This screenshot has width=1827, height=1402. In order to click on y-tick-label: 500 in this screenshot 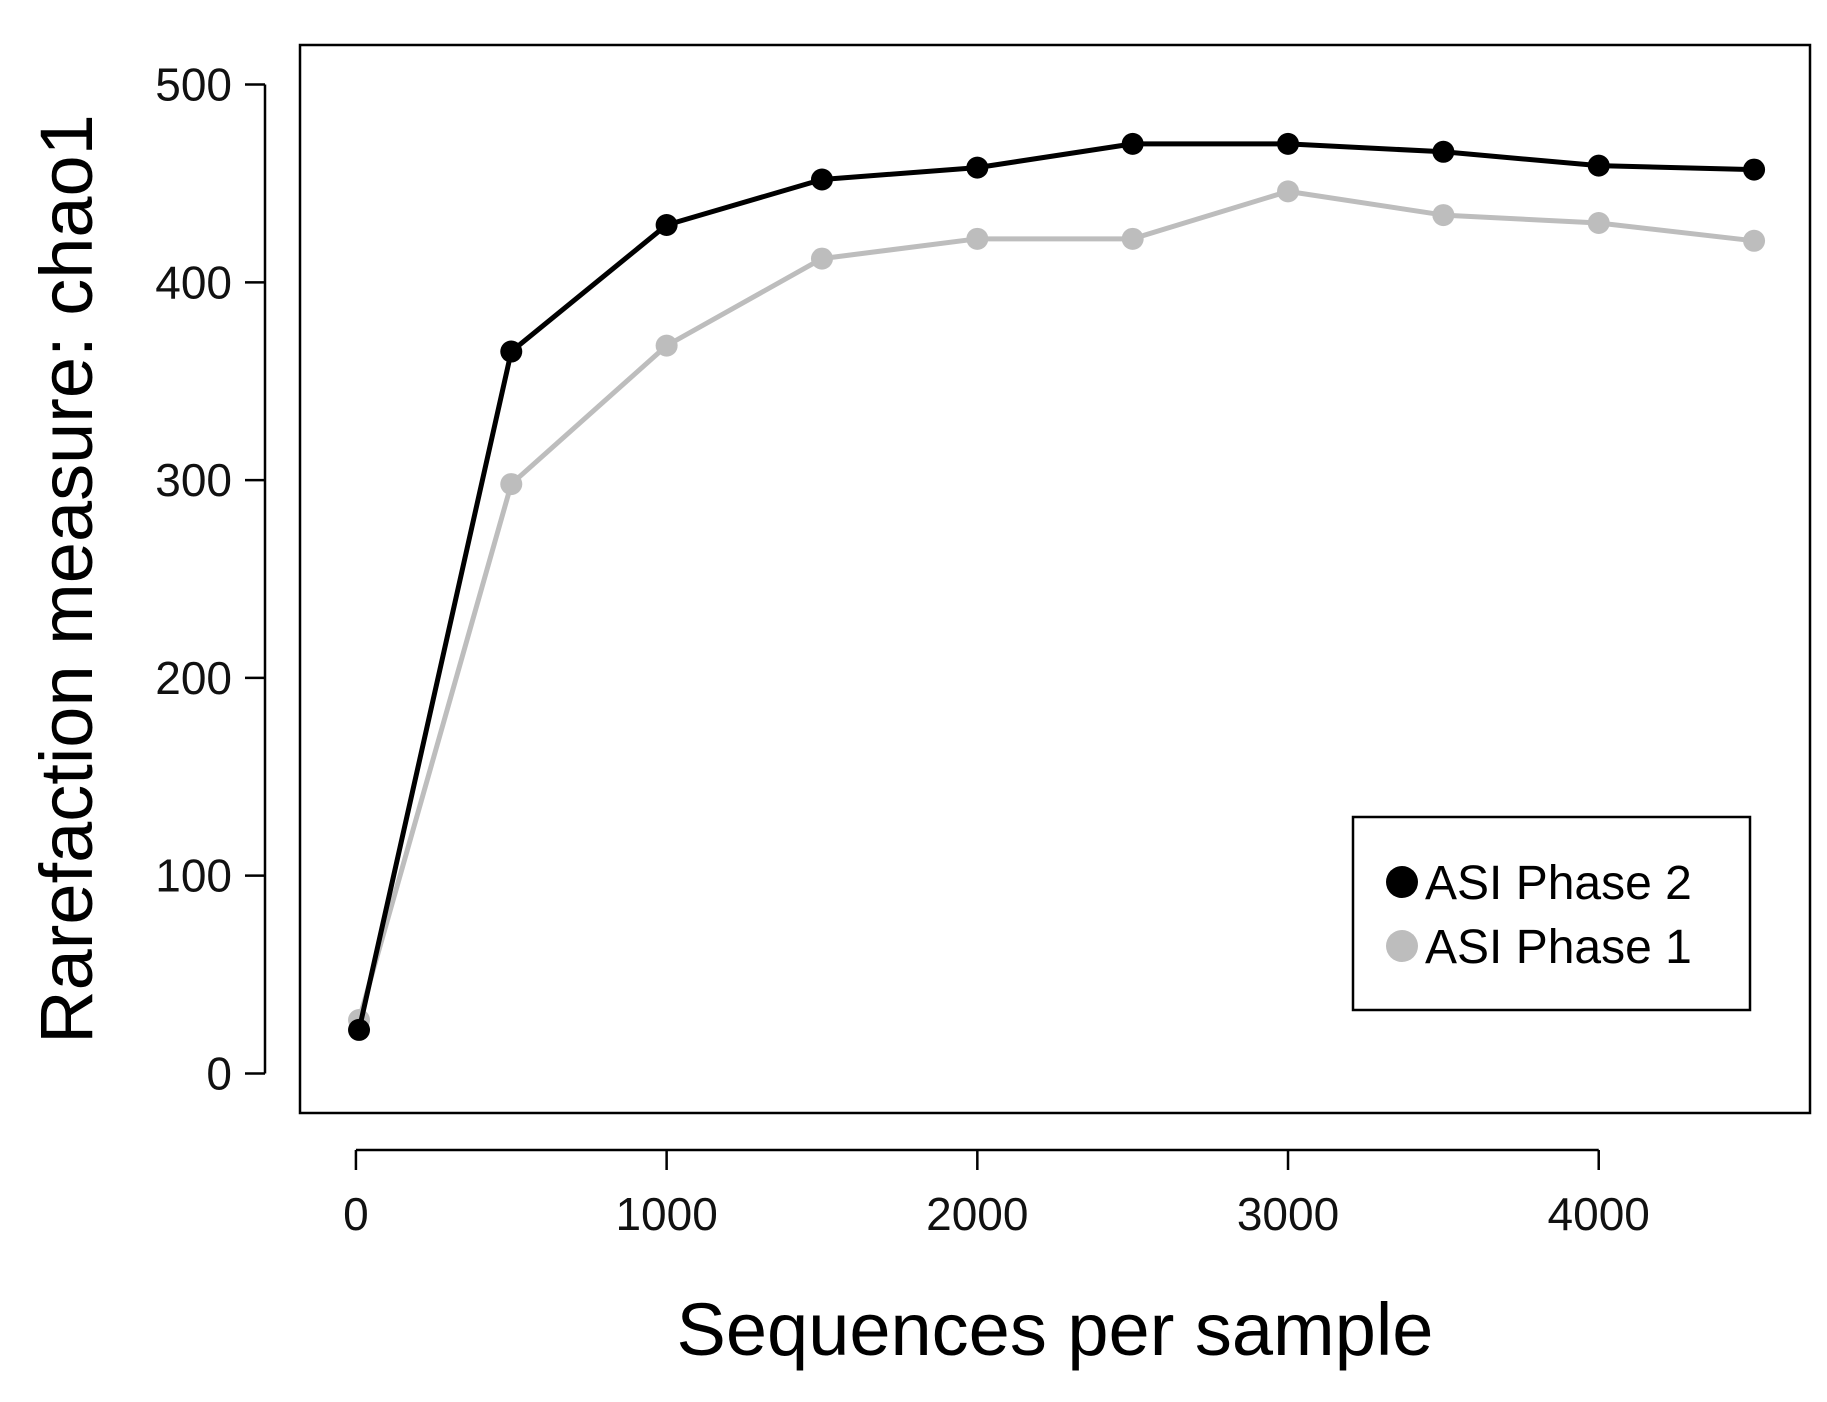, I will do `click(193, 85)`.